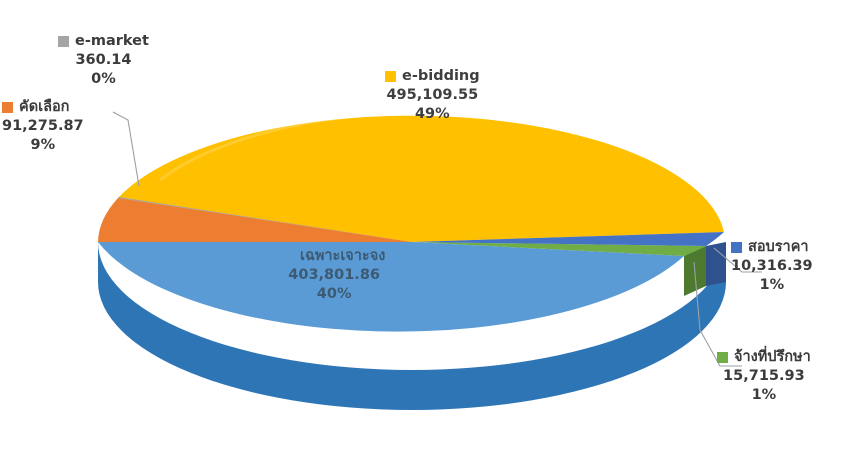 The image size is (848, 463). What do you see at coordinates (772, 357) in the screenshot?
I see `data-label-consult-name: จ้างที่ปรึกษา` at bounding box center [772, 357].